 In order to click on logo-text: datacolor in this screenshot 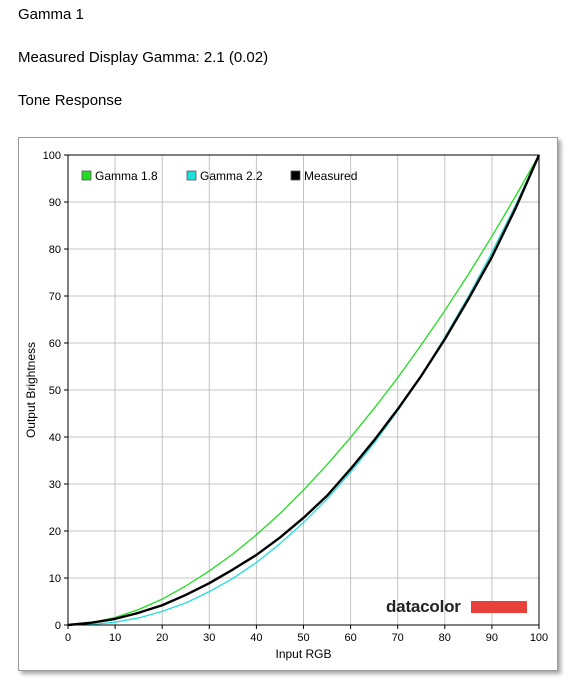, I will do `click(423, 606)`.